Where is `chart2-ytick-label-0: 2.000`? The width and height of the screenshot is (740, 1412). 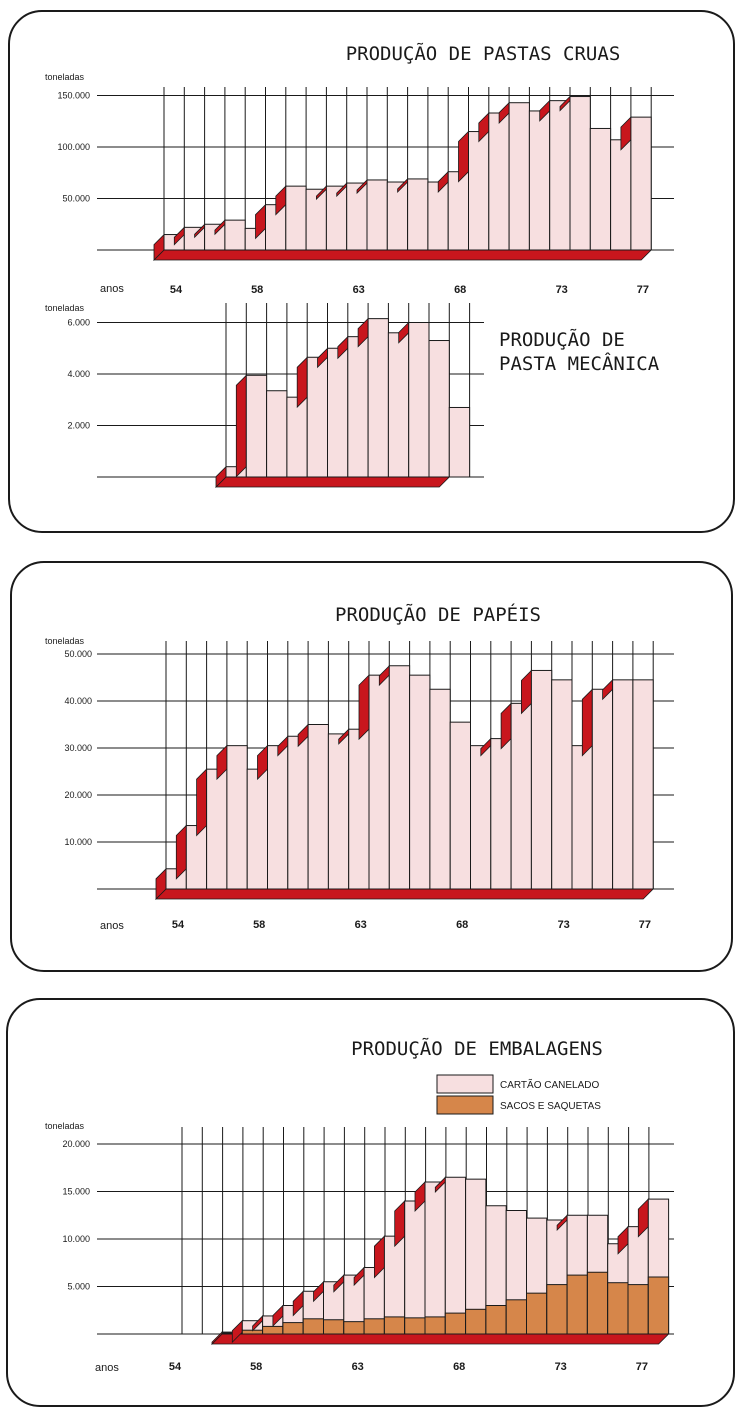
chart2-ytick-label-0: 2.000 is located at coordinates (78, 426).